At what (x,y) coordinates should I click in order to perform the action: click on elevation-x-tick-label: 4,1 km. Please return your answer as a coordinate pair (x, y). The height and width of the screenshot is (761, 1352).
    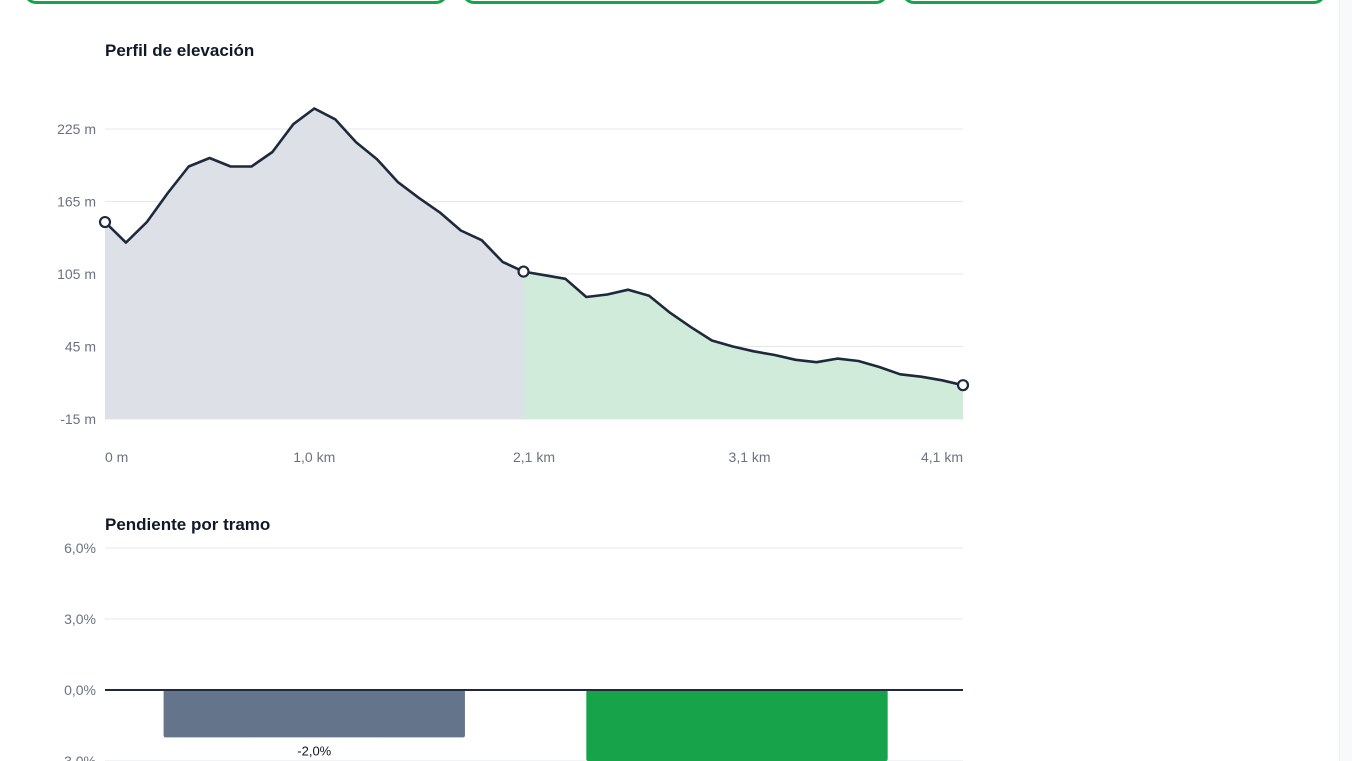
    Looking at the image, I should click on (942, 457).